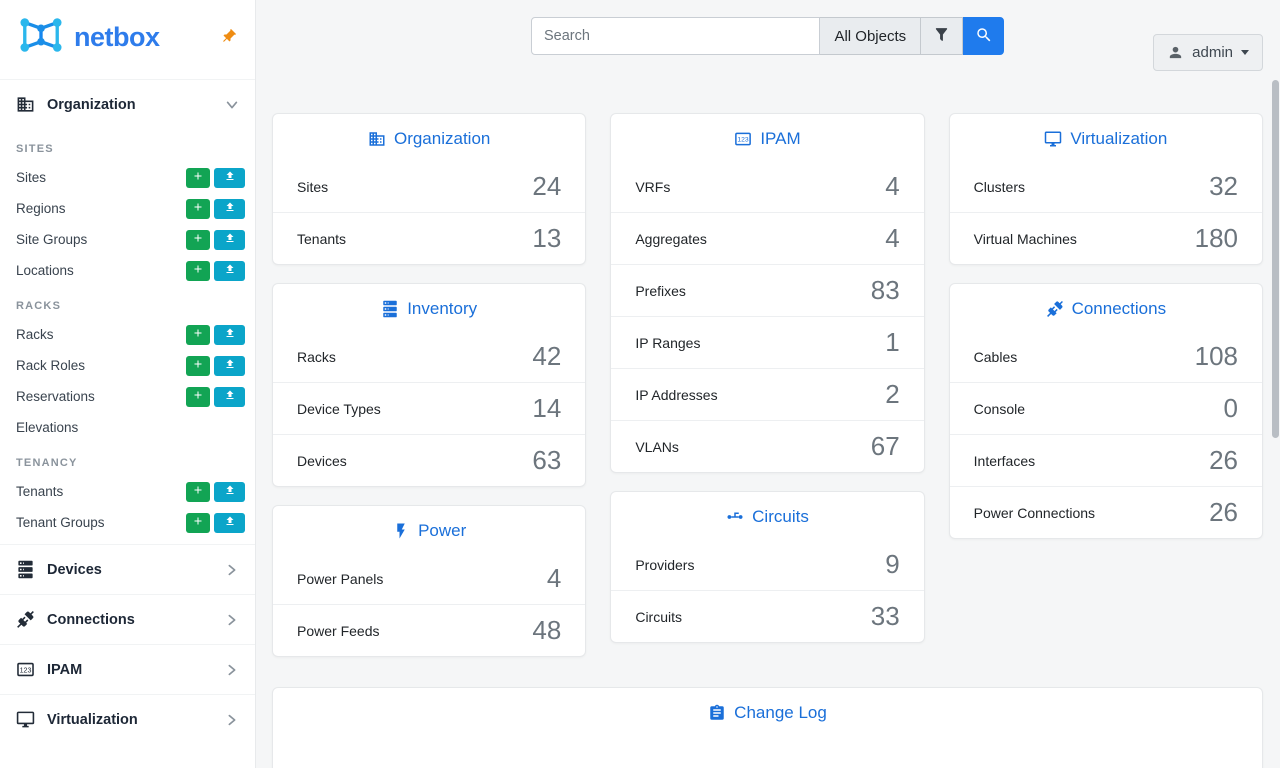 The height and width of the screenshot is (768, 1280). What do you see at coordinates (117, 37) in the screenshot?
I see `brand-name: netbox` at bounding box center [117, 37].